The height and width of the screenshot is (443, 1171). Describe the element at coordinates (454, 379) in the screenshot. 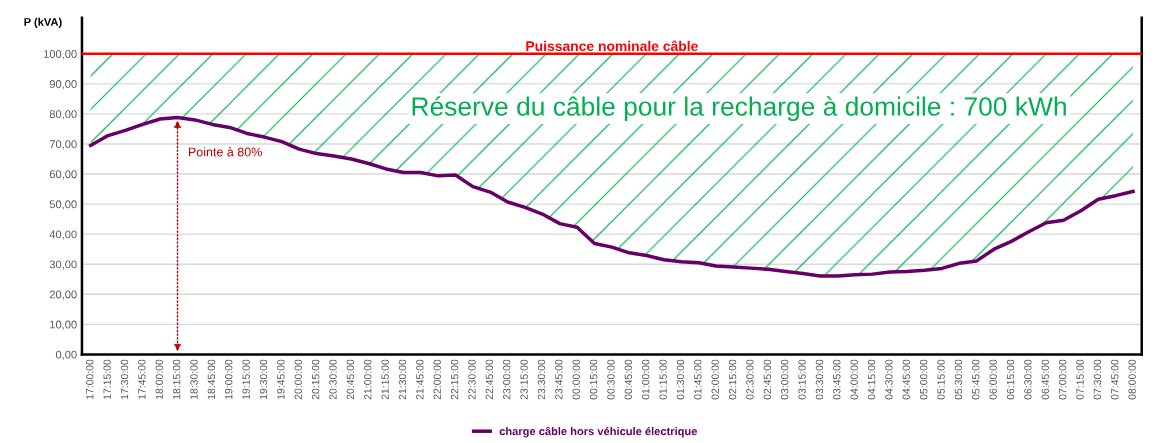

I see `x-tick-label: 22:15:00` at that location.